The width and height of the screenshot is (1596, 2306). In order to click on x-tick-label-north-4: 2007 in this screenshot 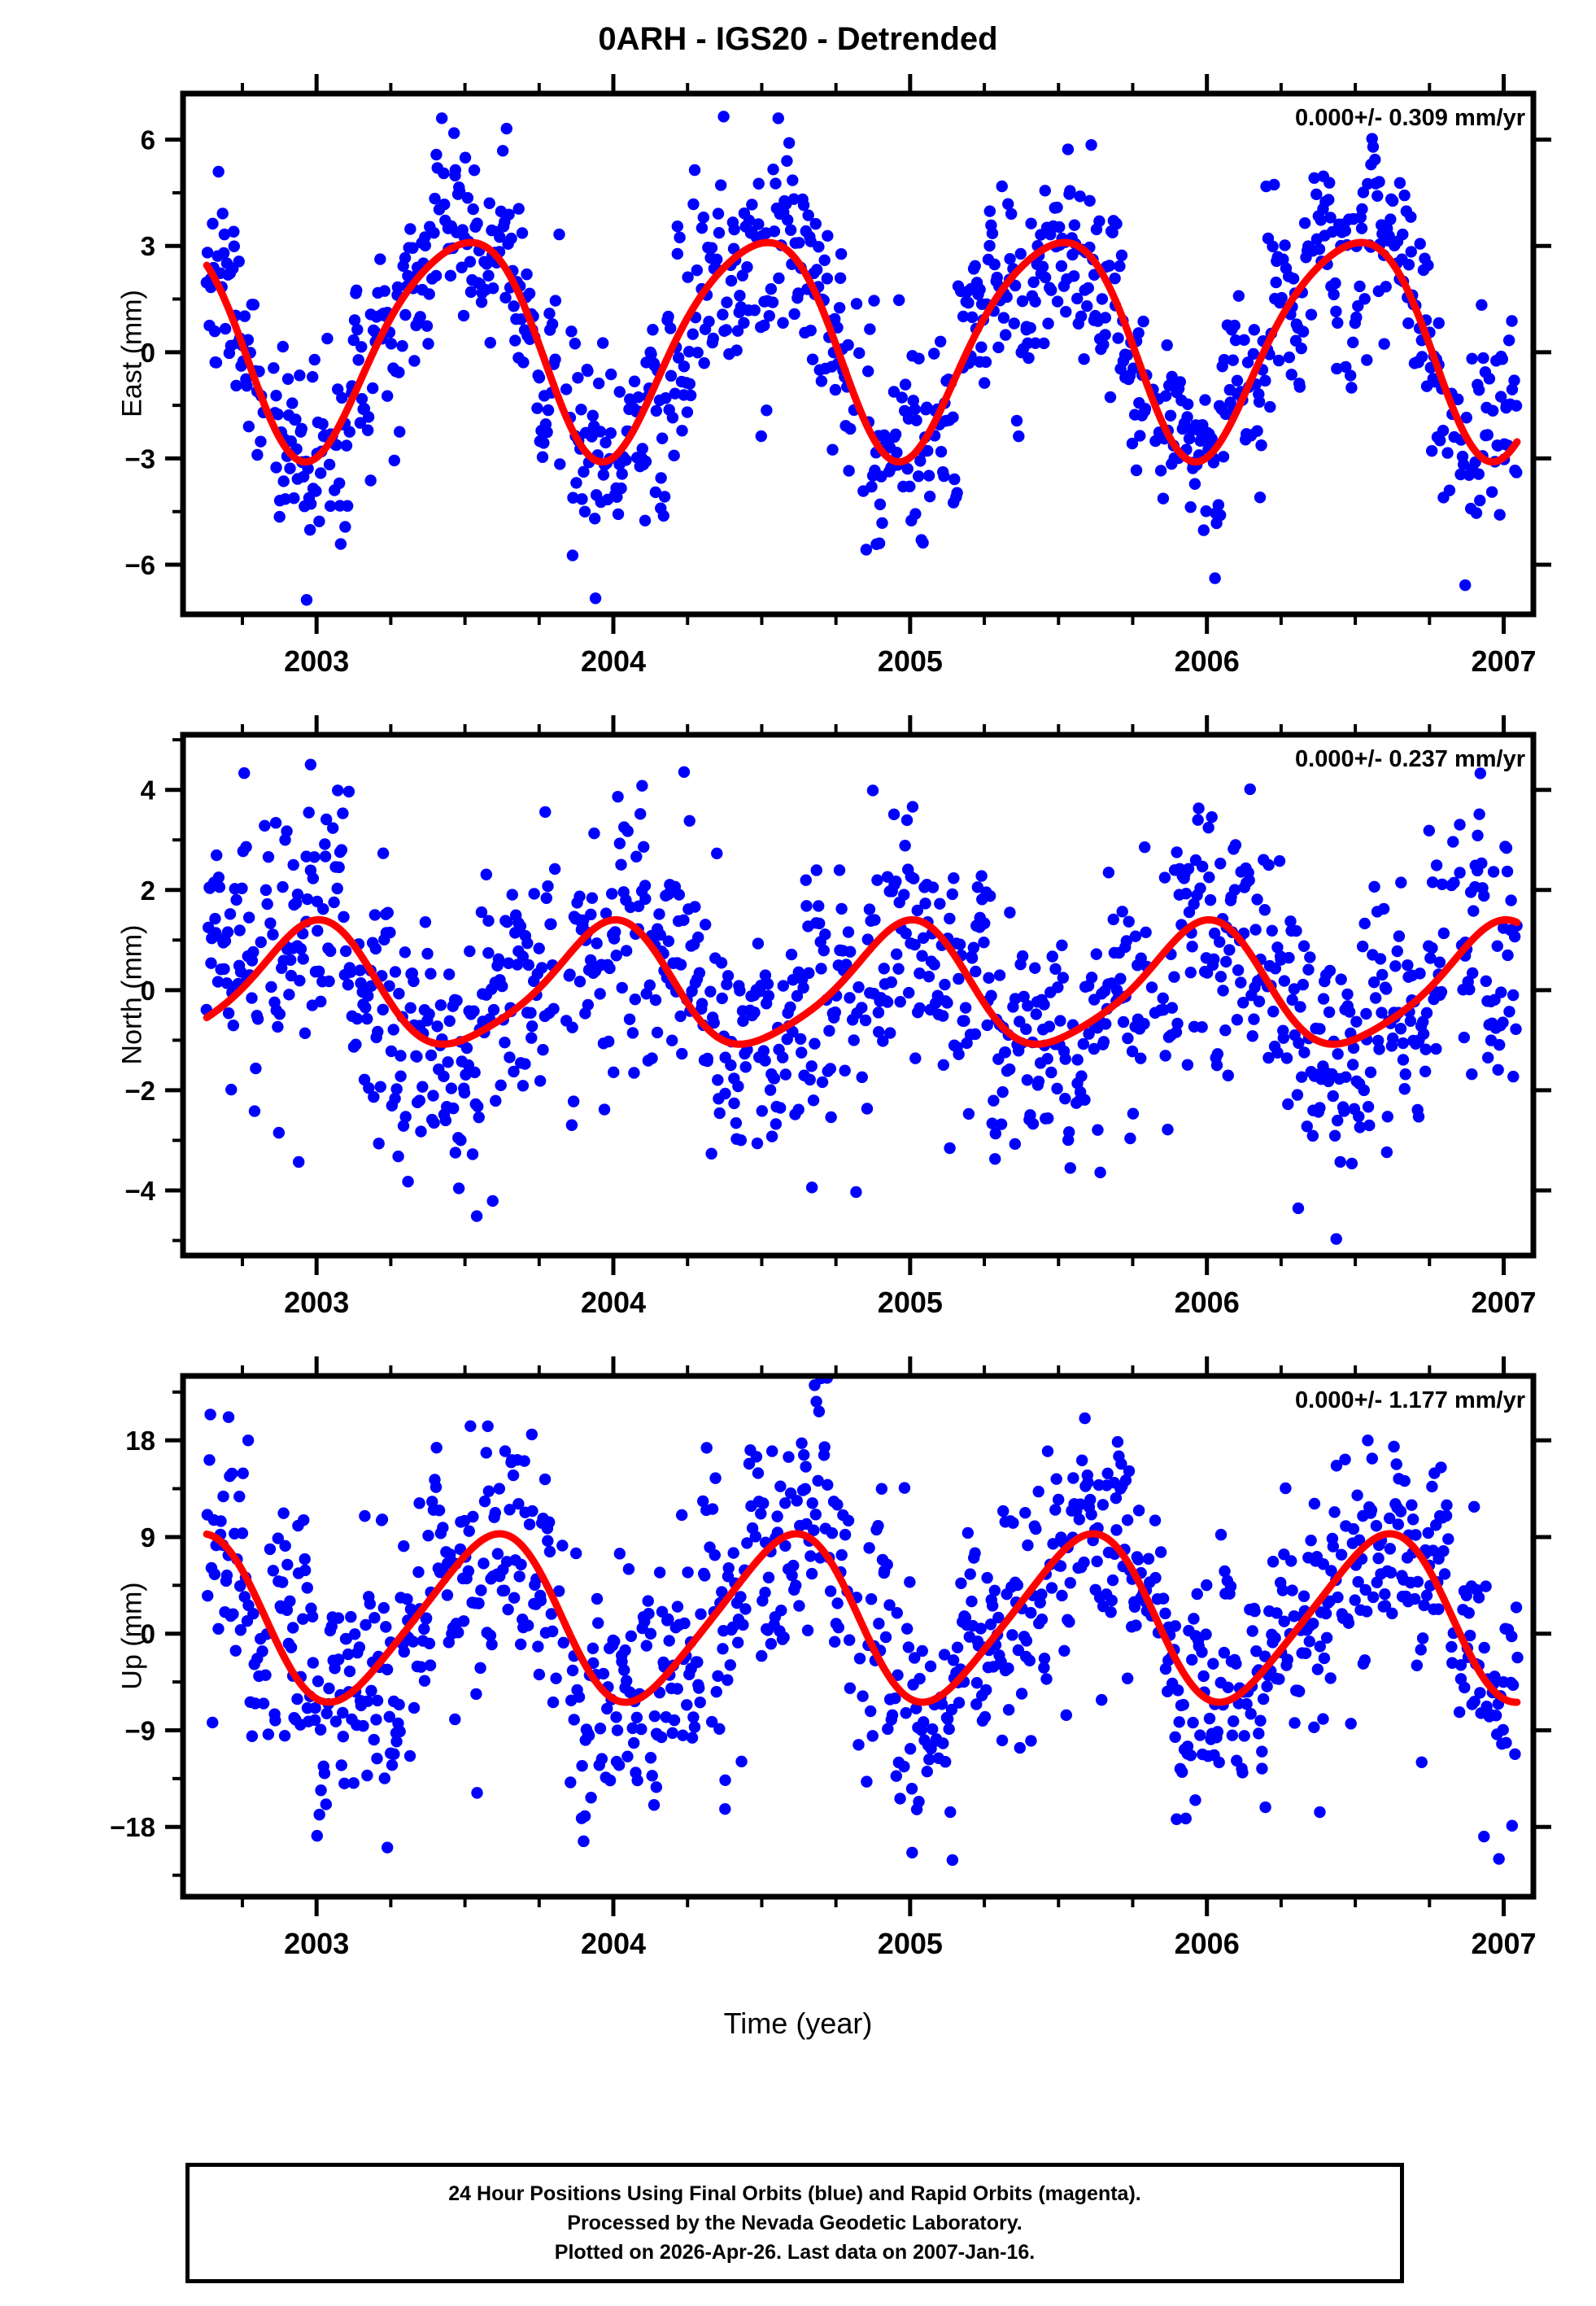, I will do `click(1503, 1302)`.